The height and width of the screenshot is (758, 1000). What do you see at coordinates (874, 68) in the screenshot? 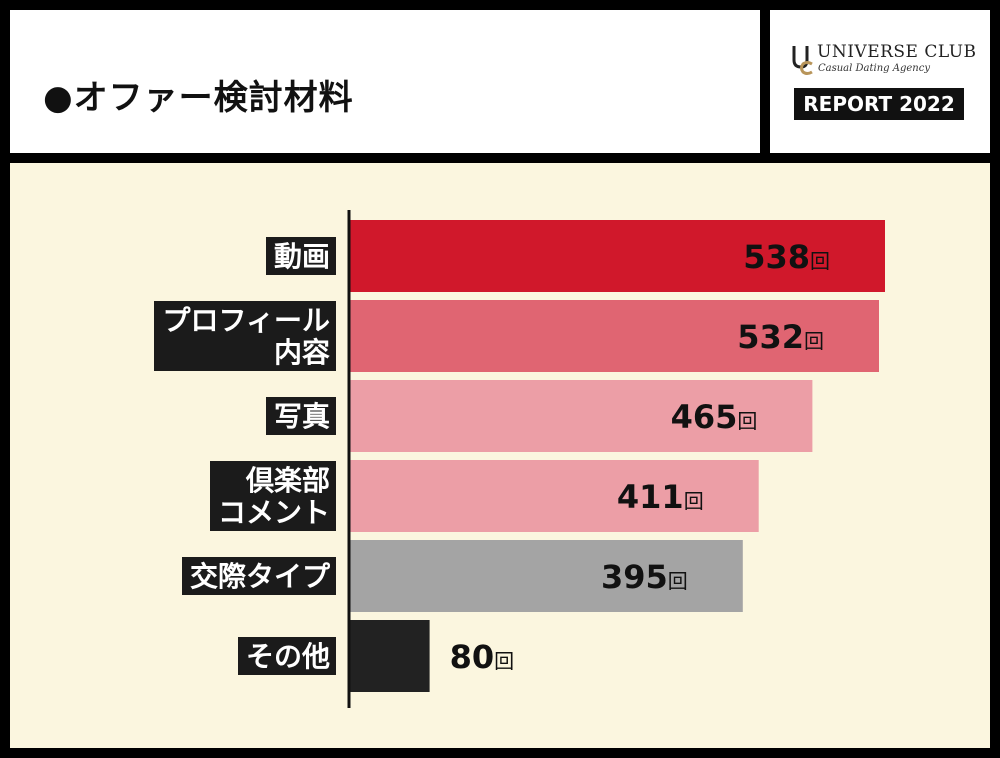
I see `brand-tagline: Casual Dating Agency` at bounding box center [874, 68].